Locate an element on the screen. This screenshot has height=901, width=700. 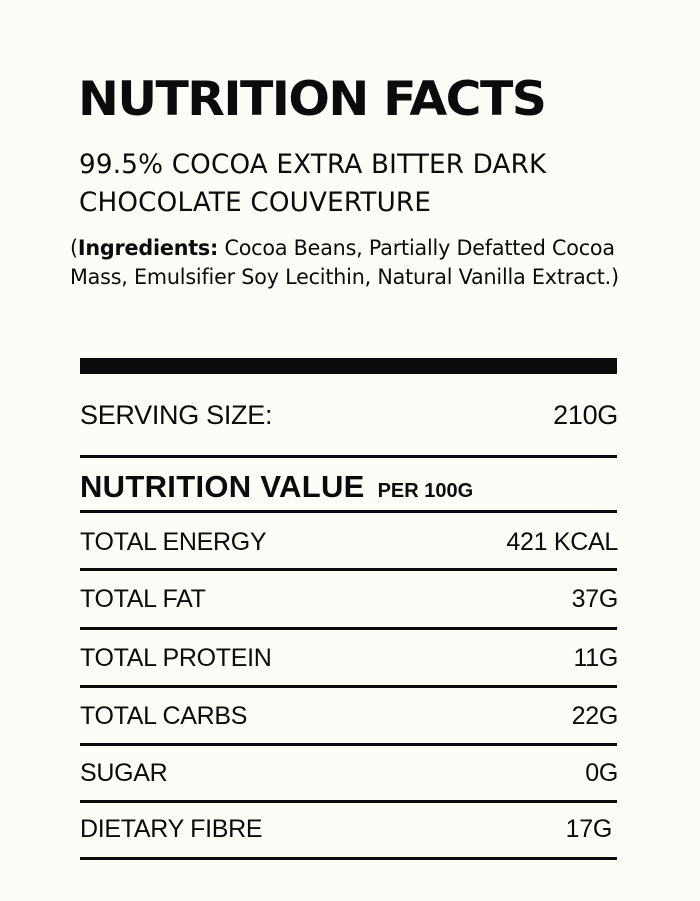
nutrient-value: 11G is located at coordinates (596, 658).